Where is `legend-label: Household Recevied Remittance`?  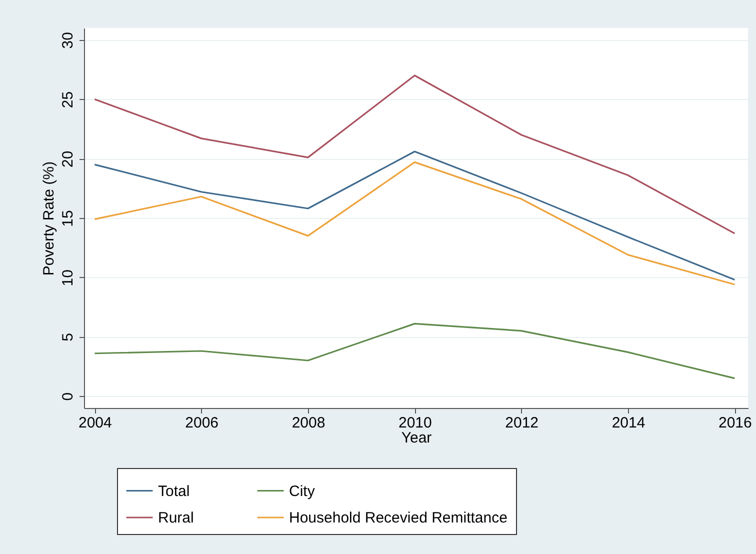 legend-label: Household Recevied Remittance is located at coordinates (398, 518).